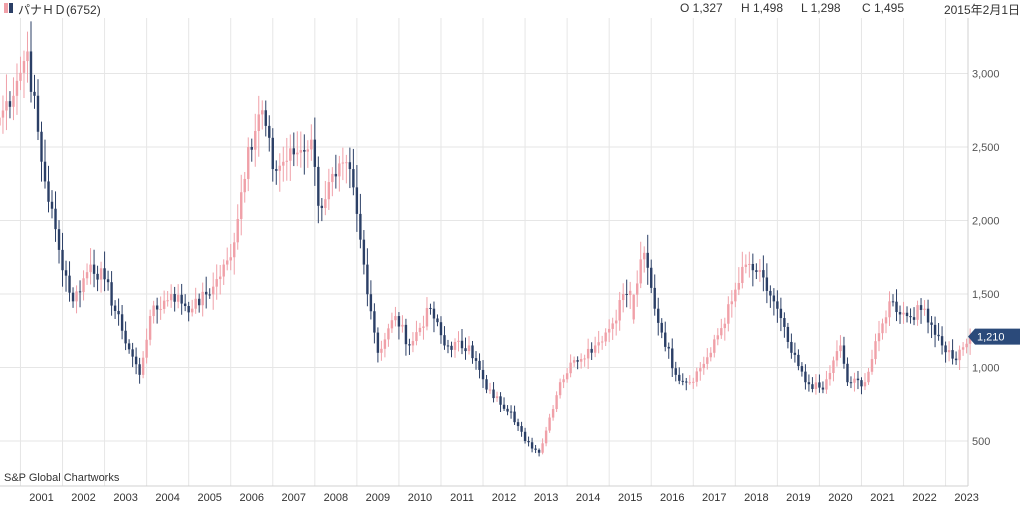  I want to click on open-value: O 1,327, so click(701, 8).